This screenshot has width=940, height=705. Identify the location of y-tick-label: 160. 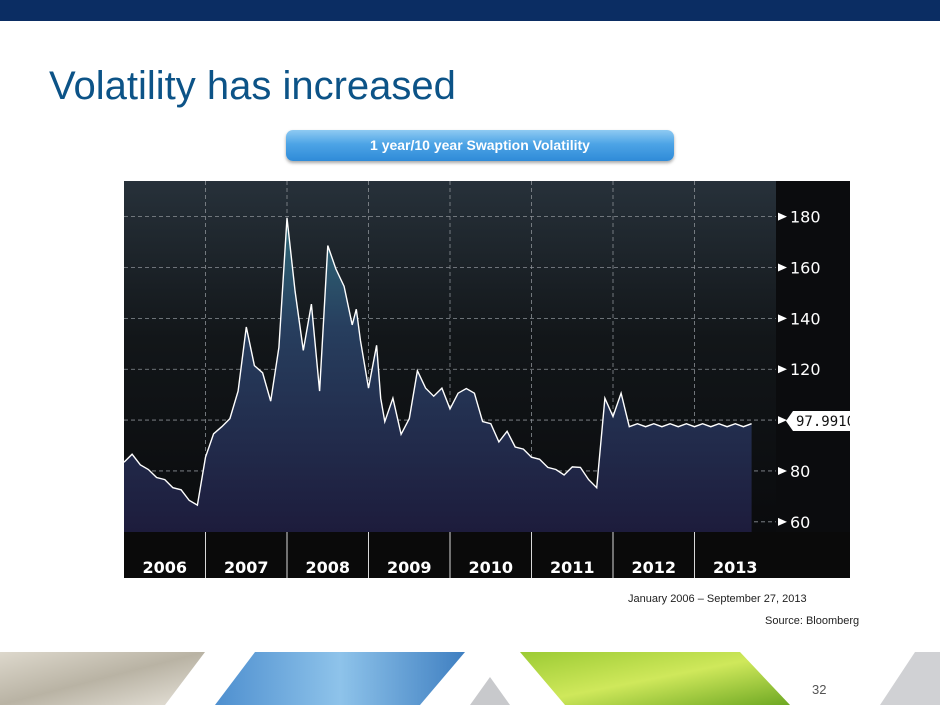
(805, 267).